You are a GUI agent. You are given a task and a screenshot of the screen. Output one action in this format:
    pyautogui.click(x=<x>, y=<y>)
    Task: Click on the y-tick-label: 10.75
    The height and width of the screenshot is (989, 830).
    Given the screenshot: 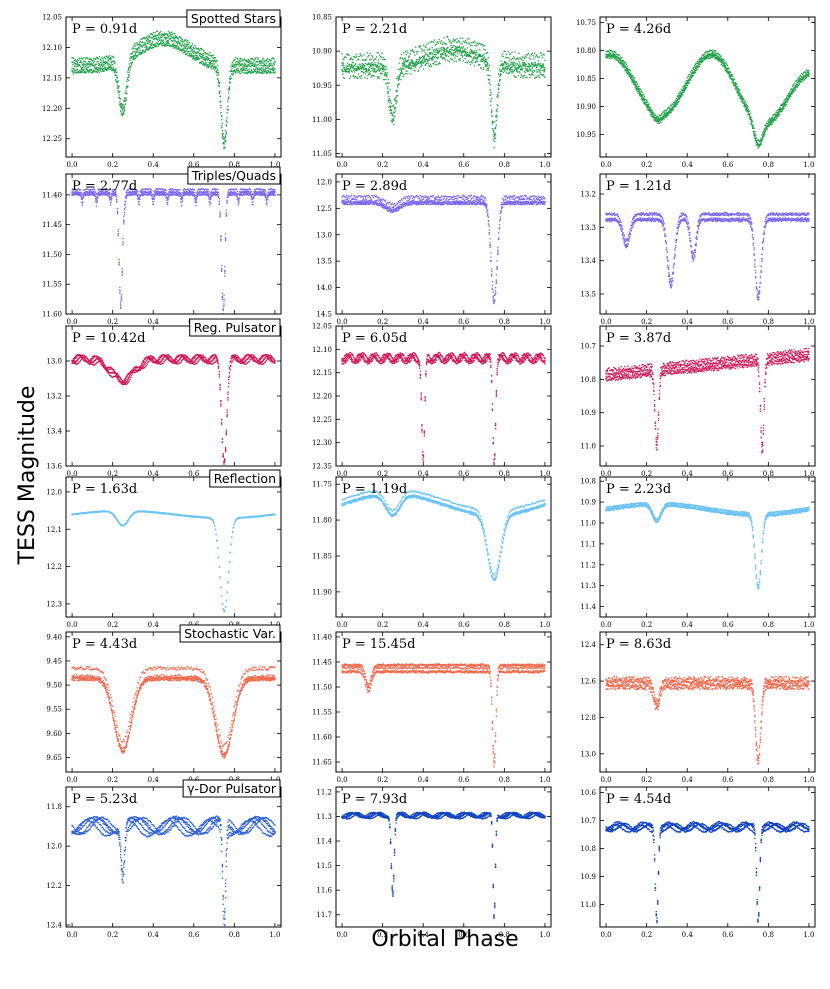 What is the action you would take?
    pyautogui.click(x=586, y=23)
    